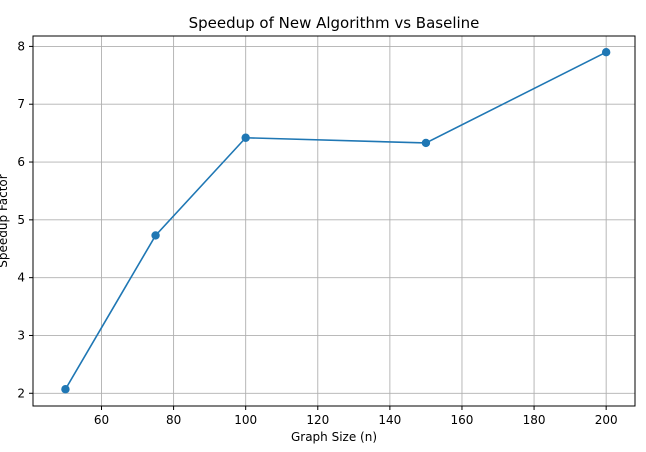 The image size is (646, 452). Describe the element at coordinates (173, 420) in the screenshot. I see `x-tick-label: 80` at that location.